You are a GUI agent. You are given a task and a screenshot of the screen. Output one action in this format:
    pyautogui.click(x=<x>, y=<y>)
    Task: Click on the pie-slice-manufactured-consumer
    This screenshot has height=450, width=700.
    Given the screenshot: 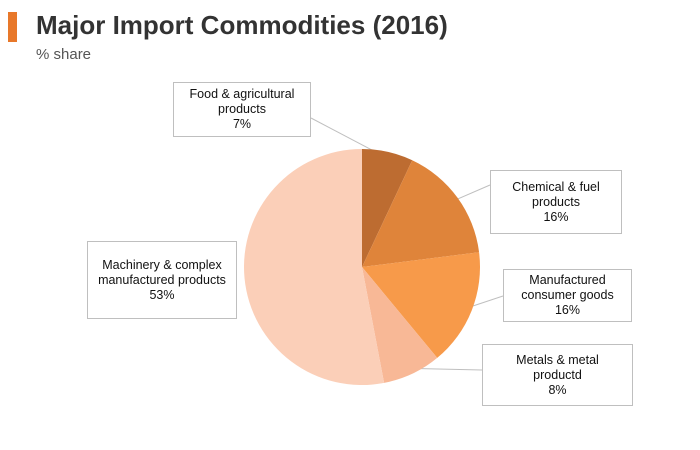 What is the action you would take?
    pyautogui.click(x=421, y=305)
    